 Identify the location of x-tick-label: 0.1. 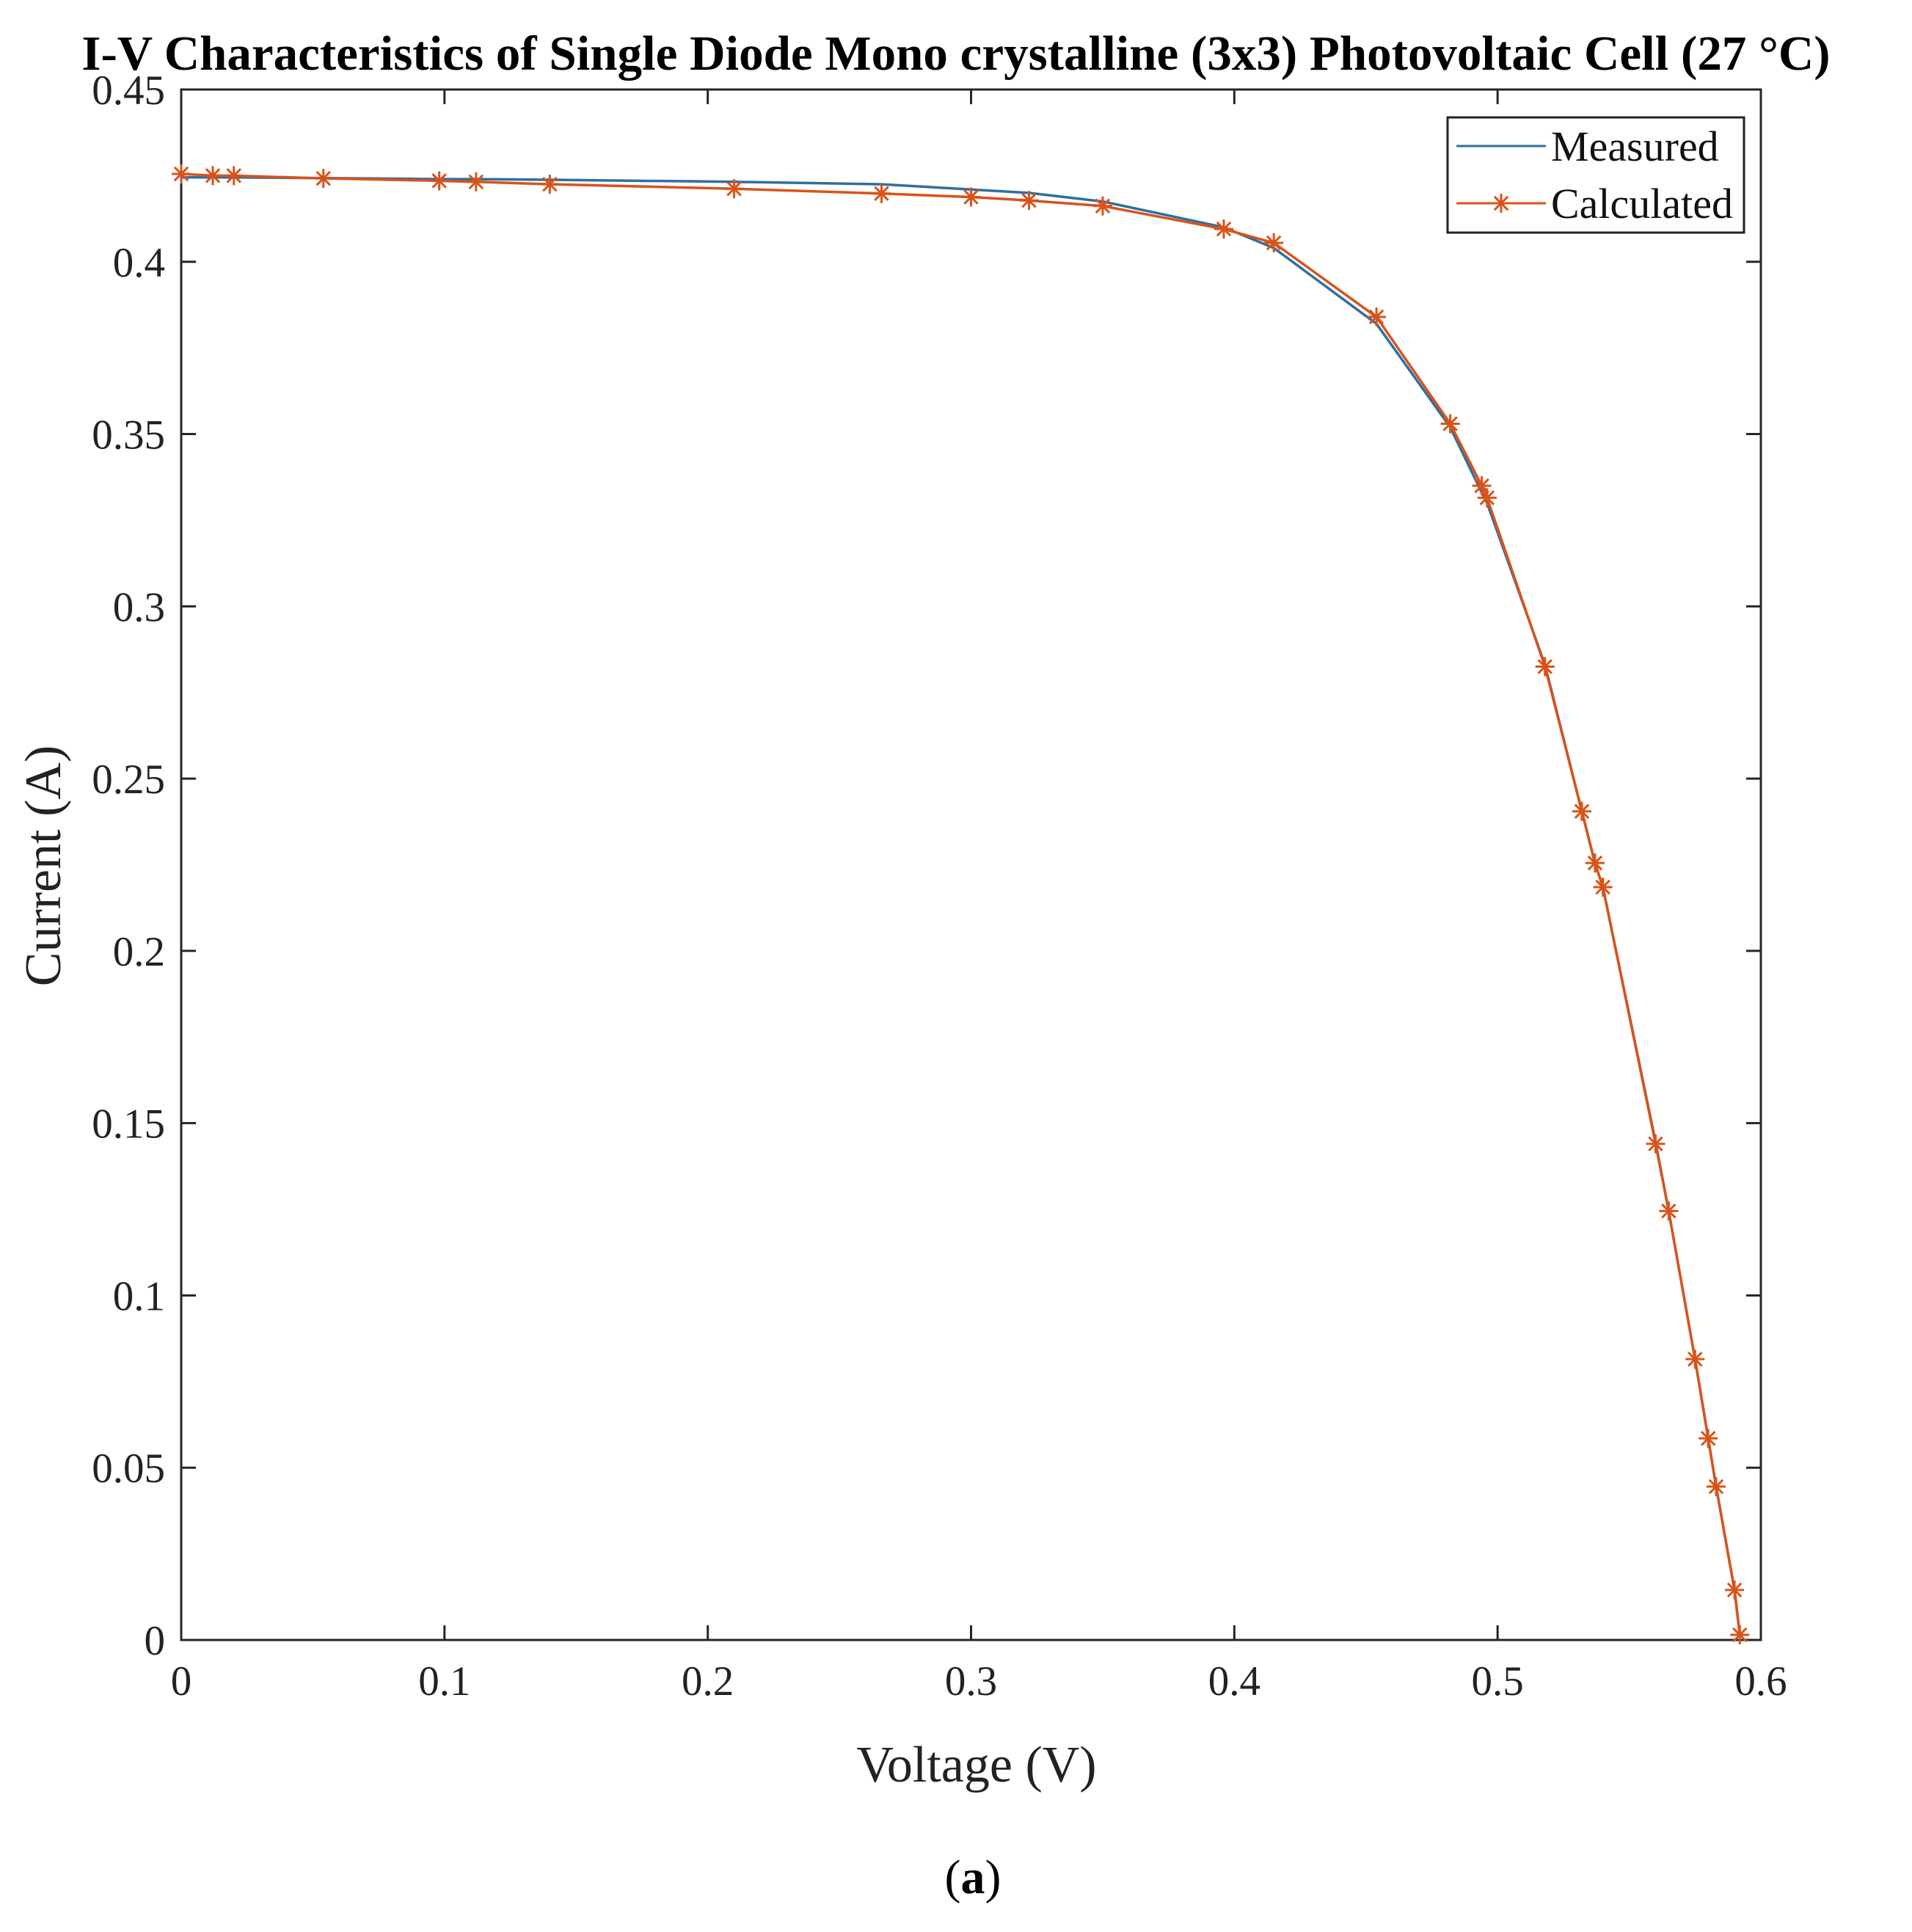
(444, 1681).